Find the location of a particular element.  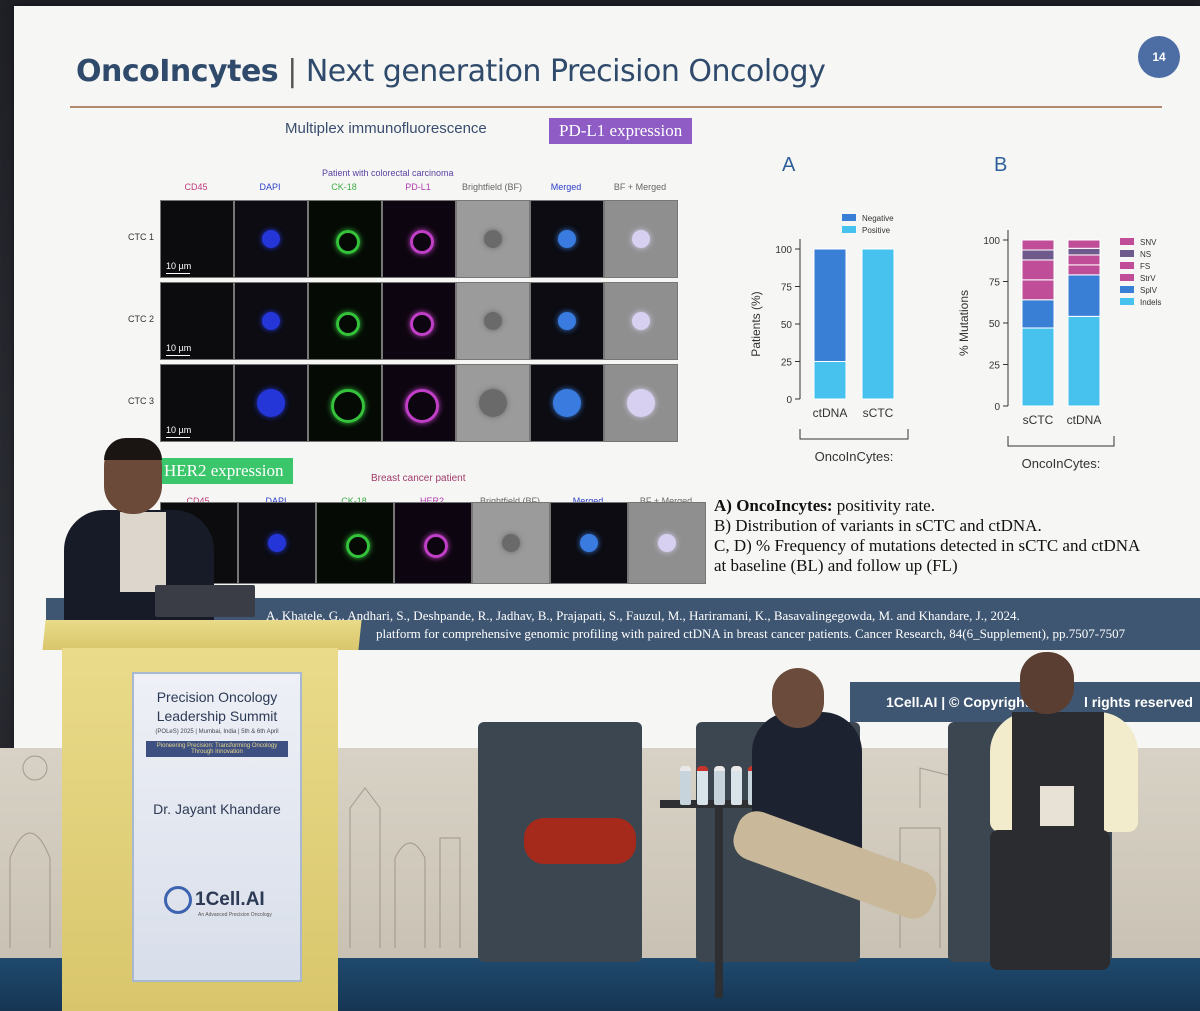

chart-b-legend-label: SNV is located at coordinates (1148, 242).